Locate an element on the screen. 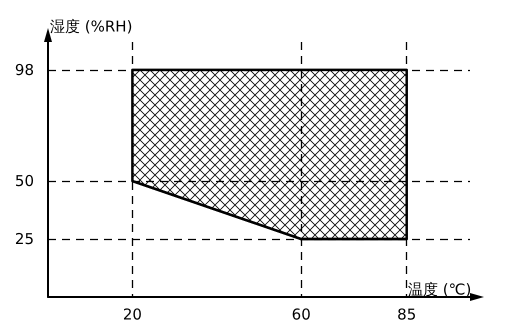  y-axis-title: 湿度 (%RH) is located at coordinates (91, 27).